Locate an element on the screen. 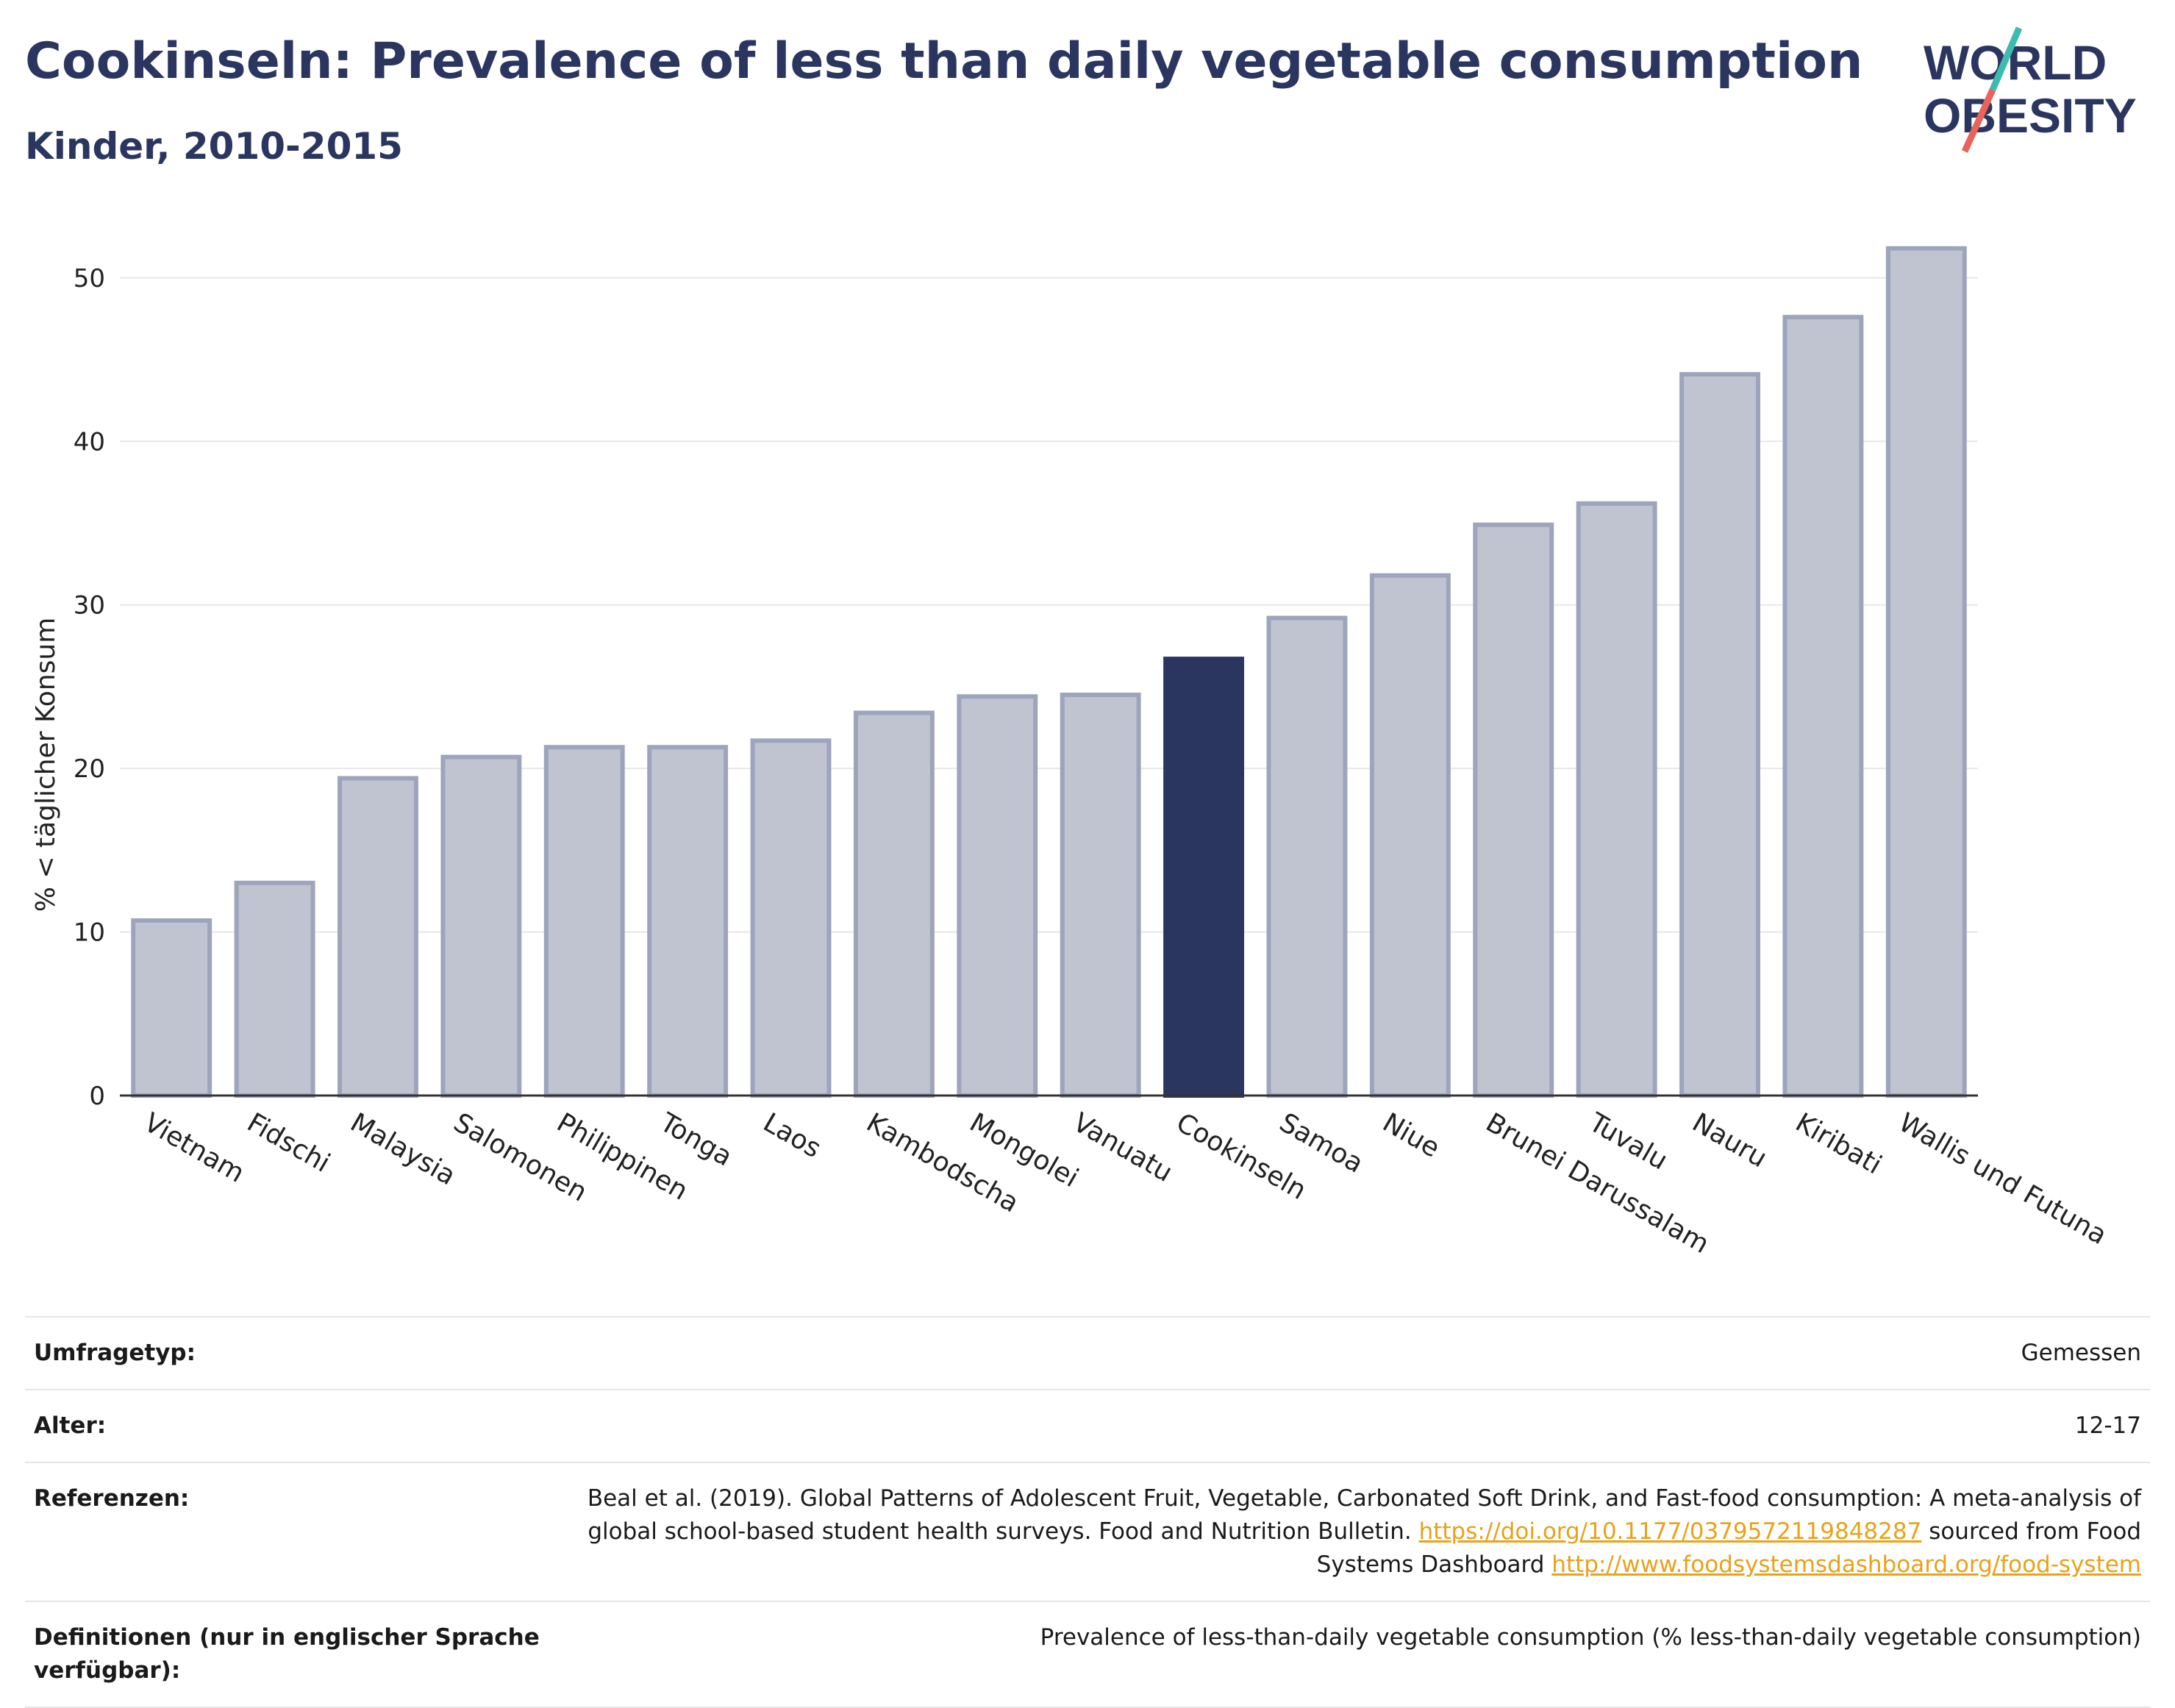 The image size is (2175, 1708). x-tick-label: Vanuatu is located at coordinates (1123, 1147).